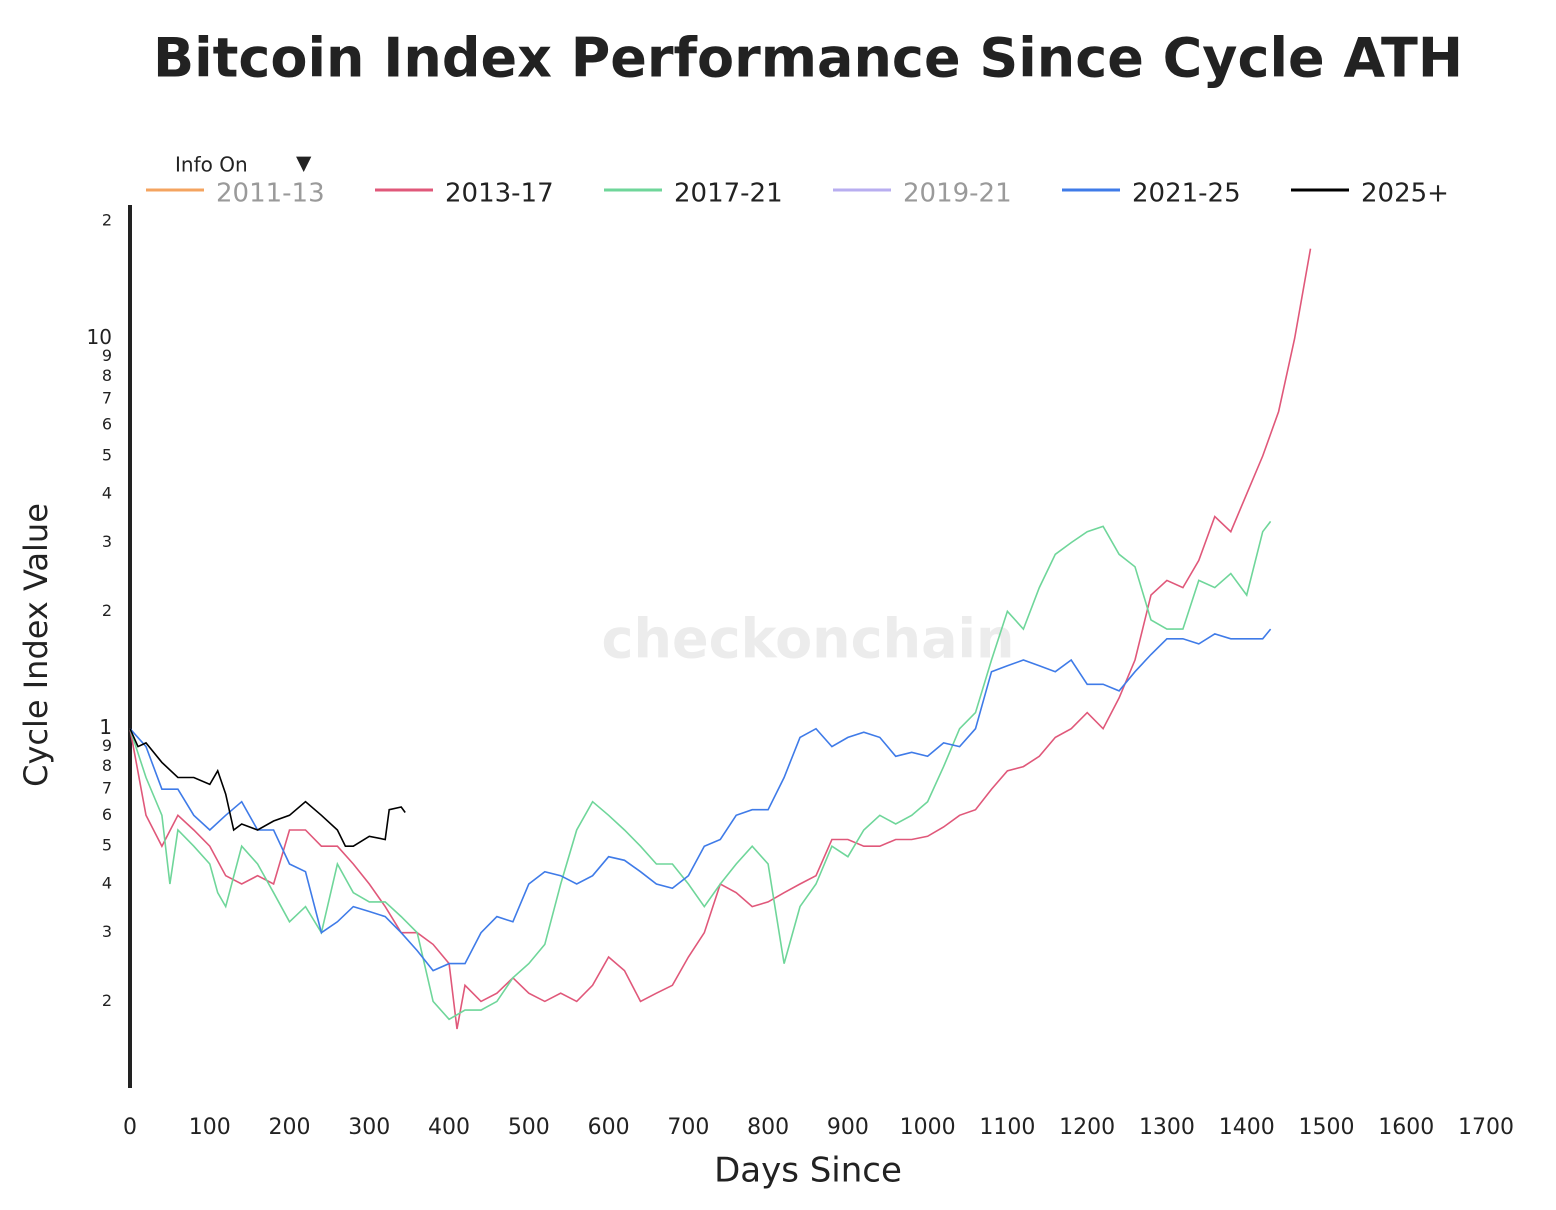 This screenshot has width=1556, height=1210. Describe the element at coordinates (1405, 194) in the screenshot. I see `legend-label: 2025+` at that location.